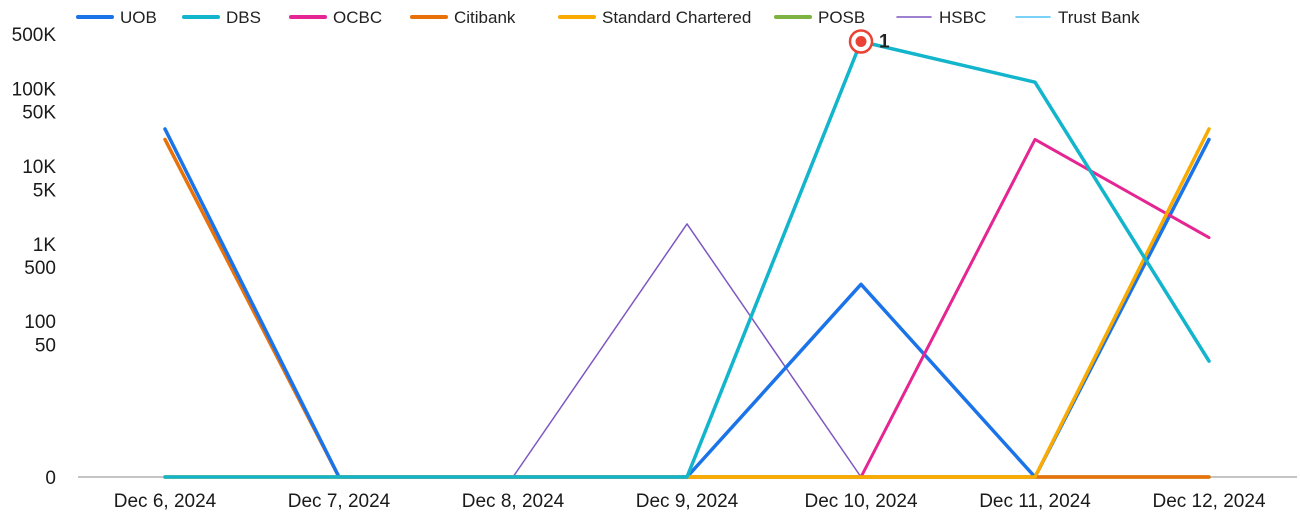  Describe the element at coordinates (243, 17) in the screenshot. I see `legend-label: DBS` at that location.